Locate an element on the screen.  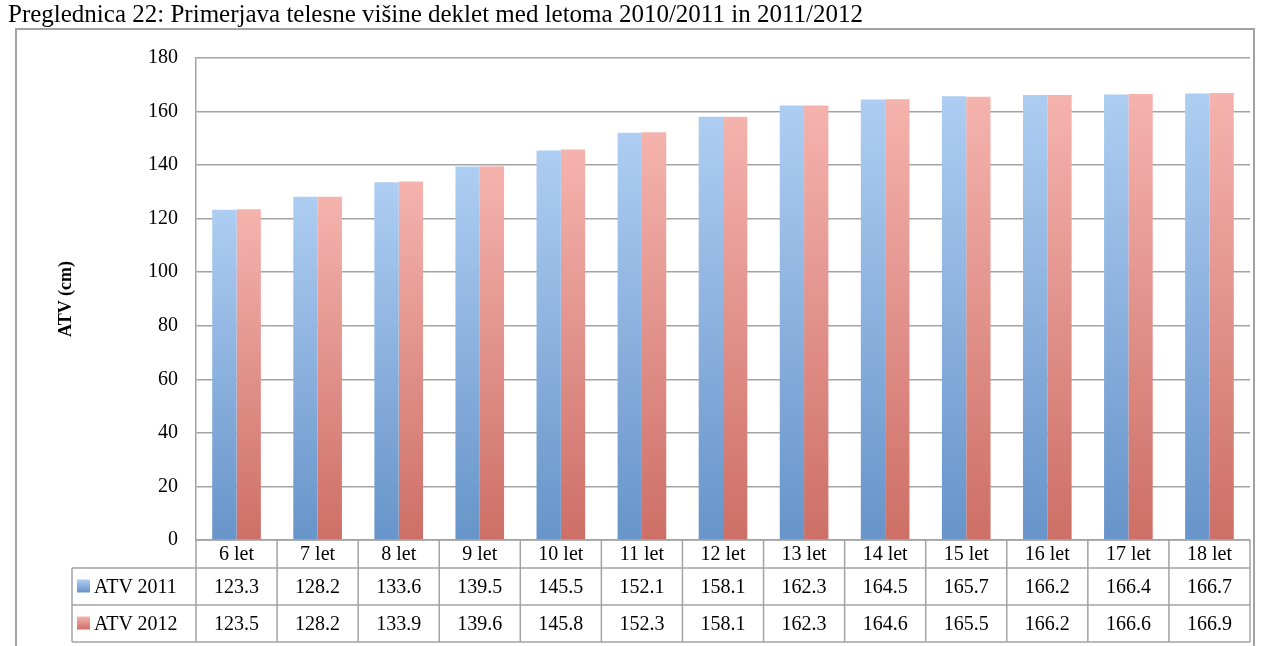
x-tick-label: 18 let is located at coordinates (1209, 553).